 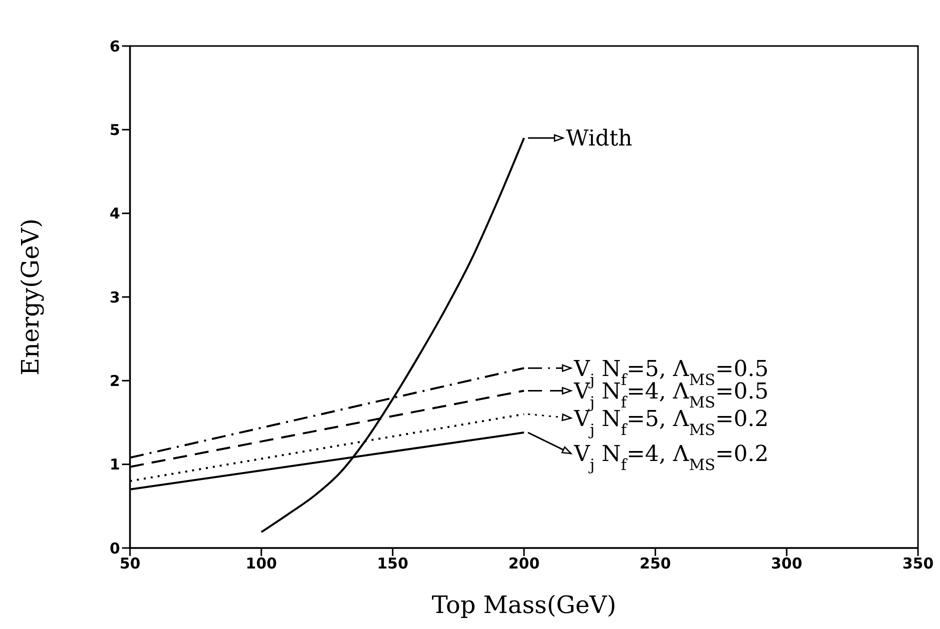 What do you see at coordinates (599, 139) in the screenshot?
I see `legend-label: Width` at bounding box center [599, 139].